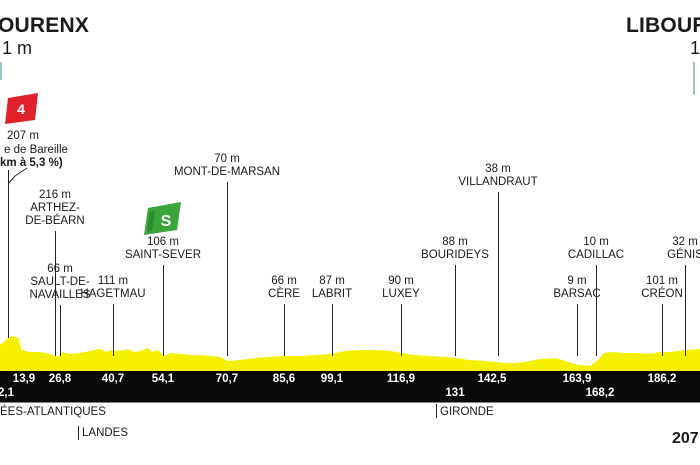 The width and height of the screenshot is (700, 465). Describe the element at coordinates (60, 295) in the screenshot. I see `waypoint-name: NAVAILLES` at that location.